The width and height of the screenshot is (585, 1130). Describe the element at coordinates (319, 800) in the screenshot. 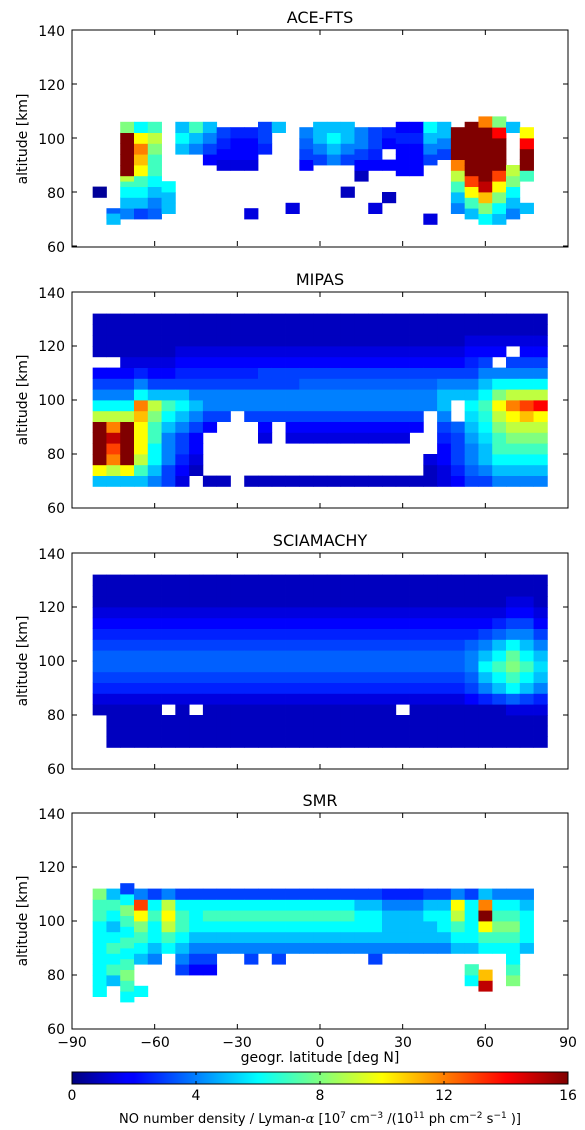

I see `panel-title: SMR` at that location.